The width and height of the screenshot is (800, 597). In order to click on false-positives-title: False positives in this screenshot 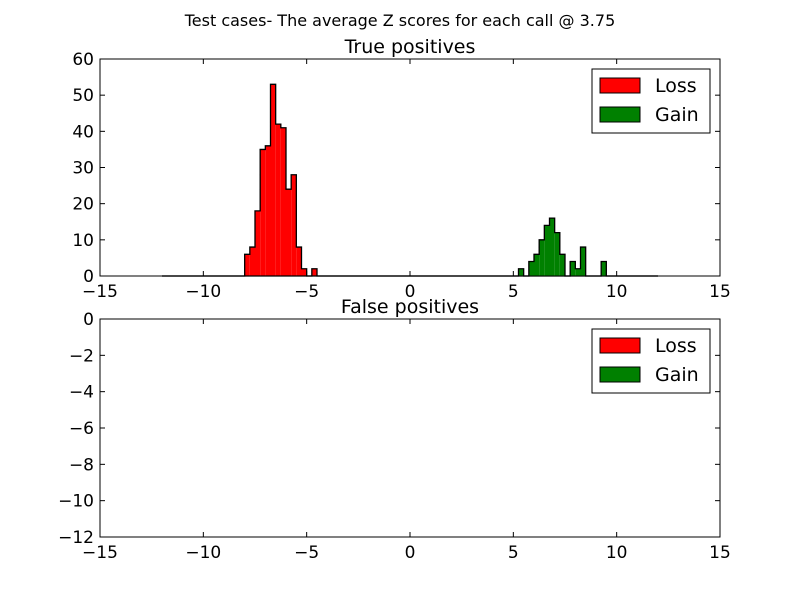, I will do `click(410, 307)`.